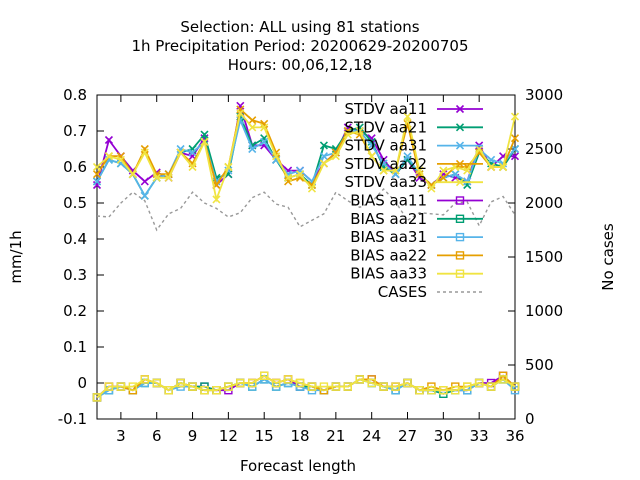 Image resolution: width=640 pixels, height=480 pixels. Describe the element at coordinates (75, 311) in the screenshot. I see `y-tick-label: 0.2` at that location.